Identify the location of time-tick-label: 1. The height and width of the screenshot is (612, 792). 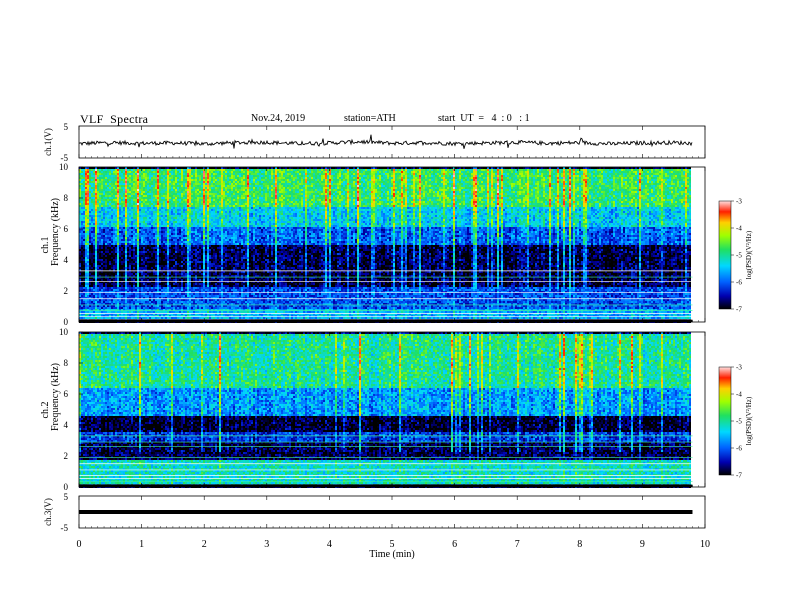
(141, 544).